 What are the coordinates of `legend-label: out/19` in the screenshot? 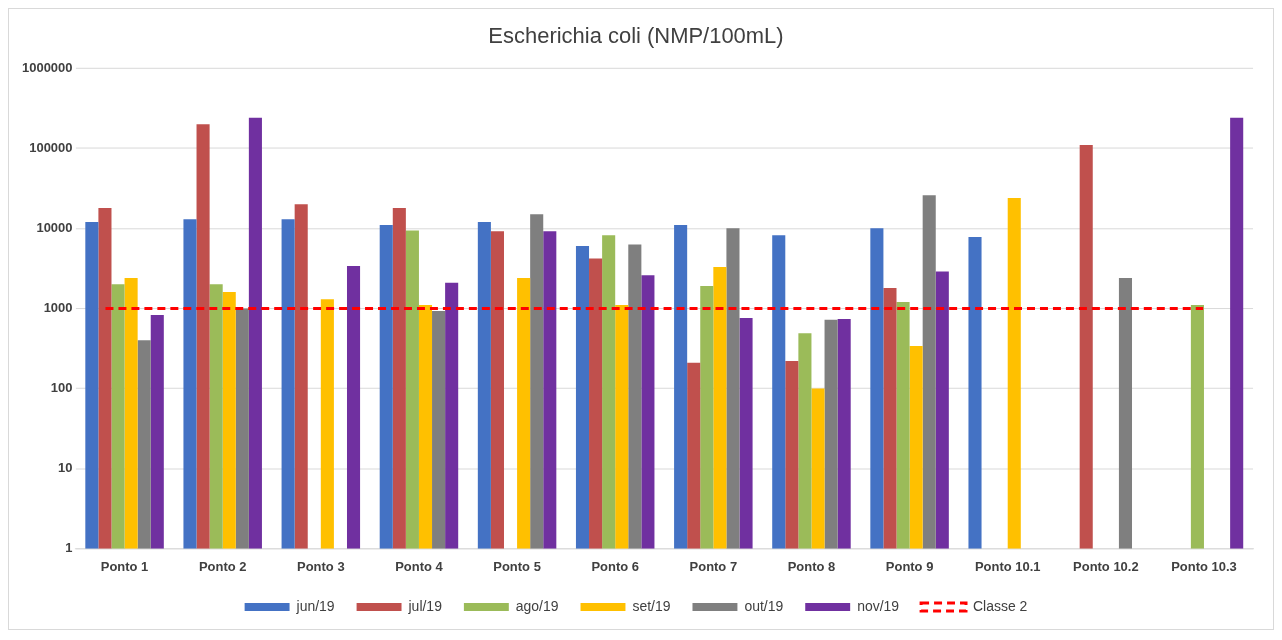 It's located at (764, 605).